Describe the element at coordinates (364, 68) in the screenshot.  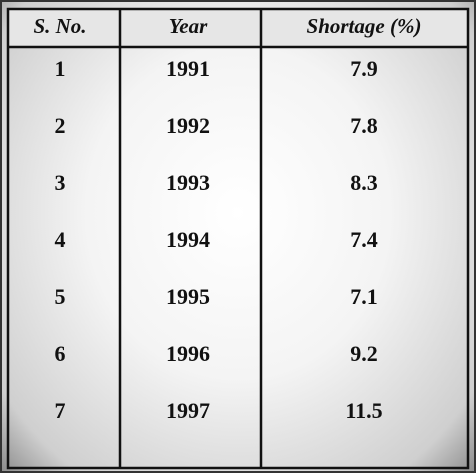
I see `cell: 7.9` at that location.